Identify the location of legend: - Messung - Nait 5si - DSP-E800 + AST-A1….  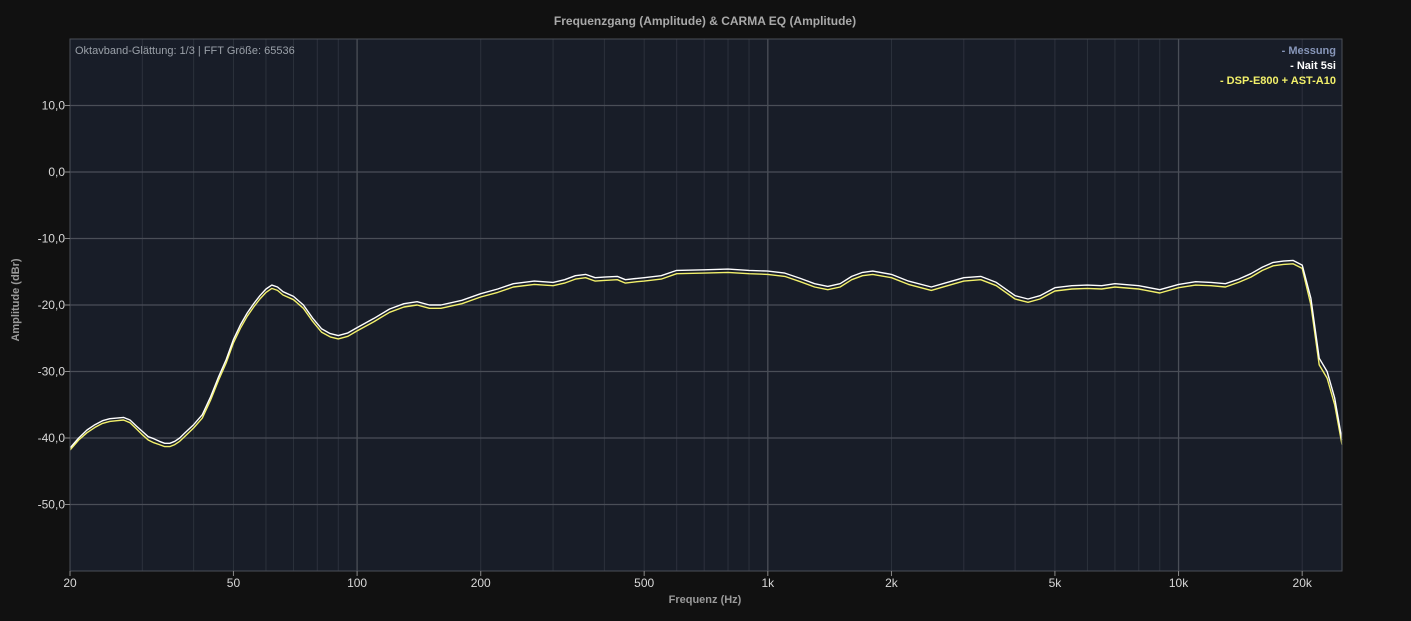
(1278, 66).